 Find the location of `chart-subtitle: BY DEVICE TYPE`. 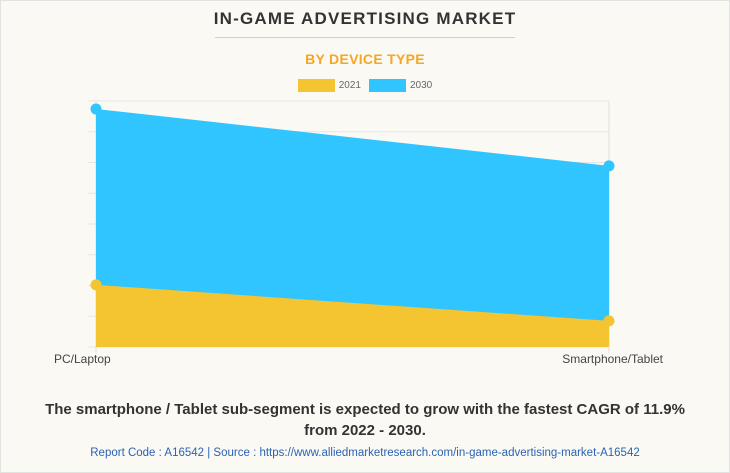

chart-subtitle: BY DEVICE TYPE is located at coordinates (365, 59).